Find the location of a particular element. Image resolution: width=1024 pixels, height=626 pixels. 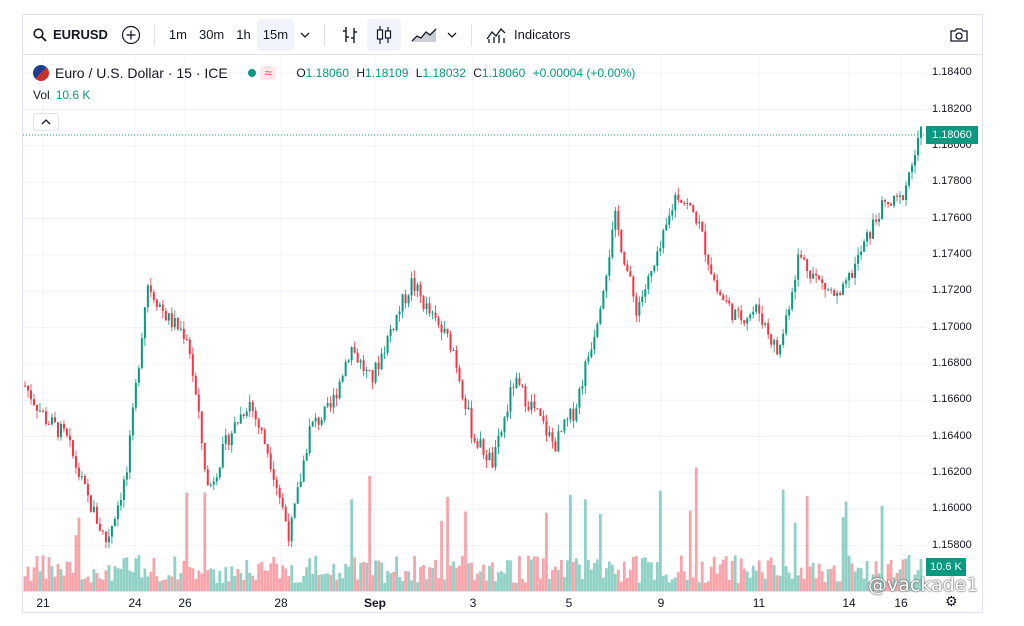

market-status-badge: ≈ is located at coordinates (259, 73).